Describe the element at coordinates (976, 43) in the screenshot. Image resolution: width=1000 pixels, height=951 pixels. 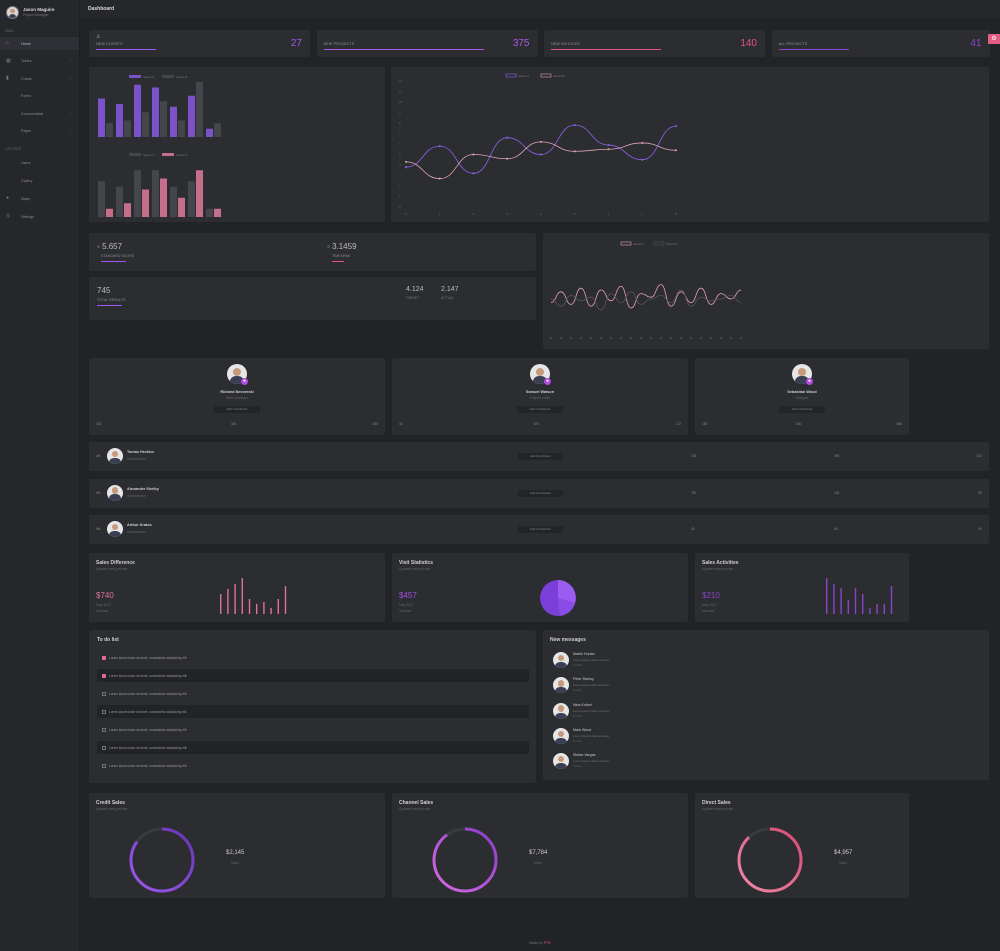
I see `stat-value: 41` at that location.